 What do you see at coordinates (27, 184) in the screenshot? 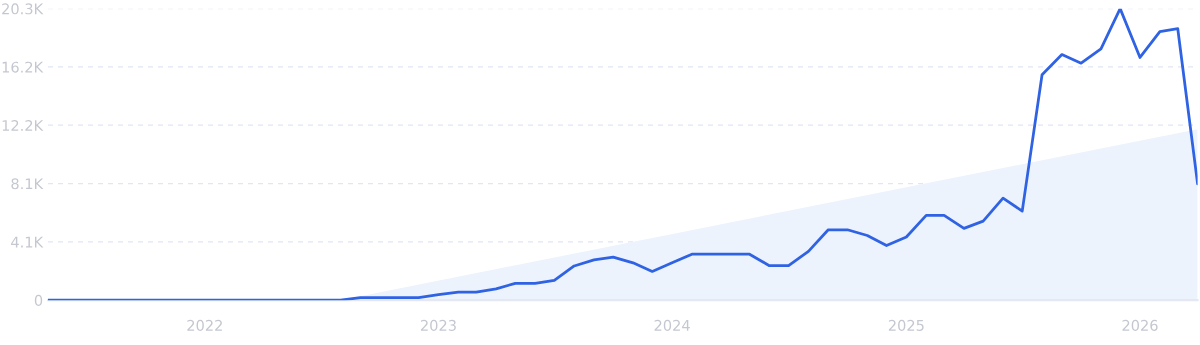
I see `y-tick-label: 8.1K` at bounding box center [27, 184].